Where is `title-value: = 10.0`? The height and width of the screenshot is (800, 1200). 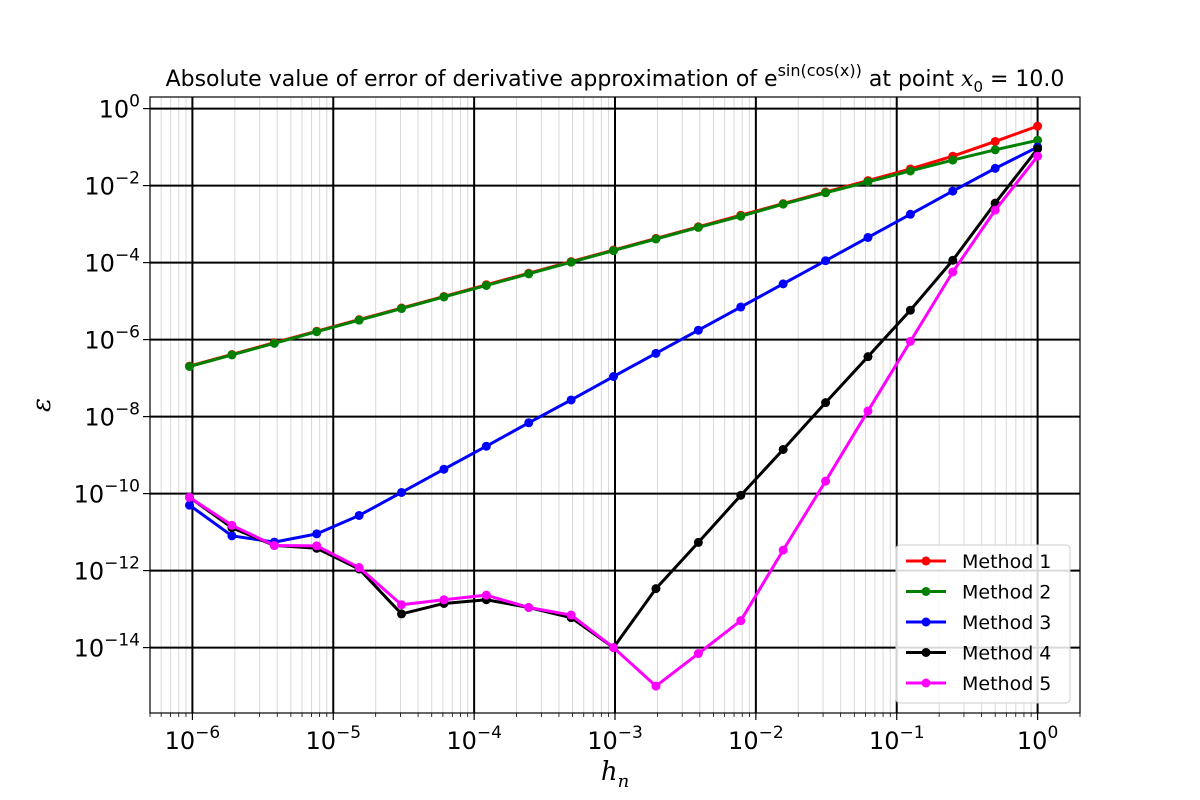
title-value: = 10.0 is located at coordinates (1023, 79).